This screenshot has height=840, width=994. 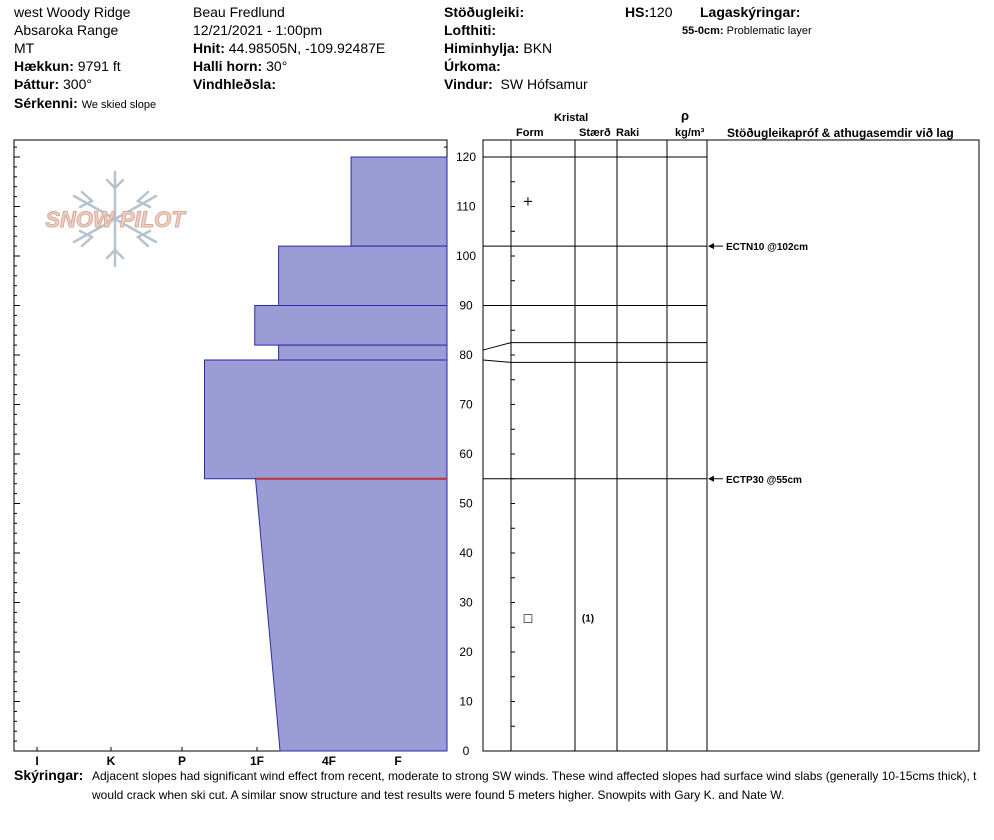 What do you see at coordinates (37, 84) in the screenshot?
I see `aspect-label: Þáttur:` at bounding box center [37, 84].